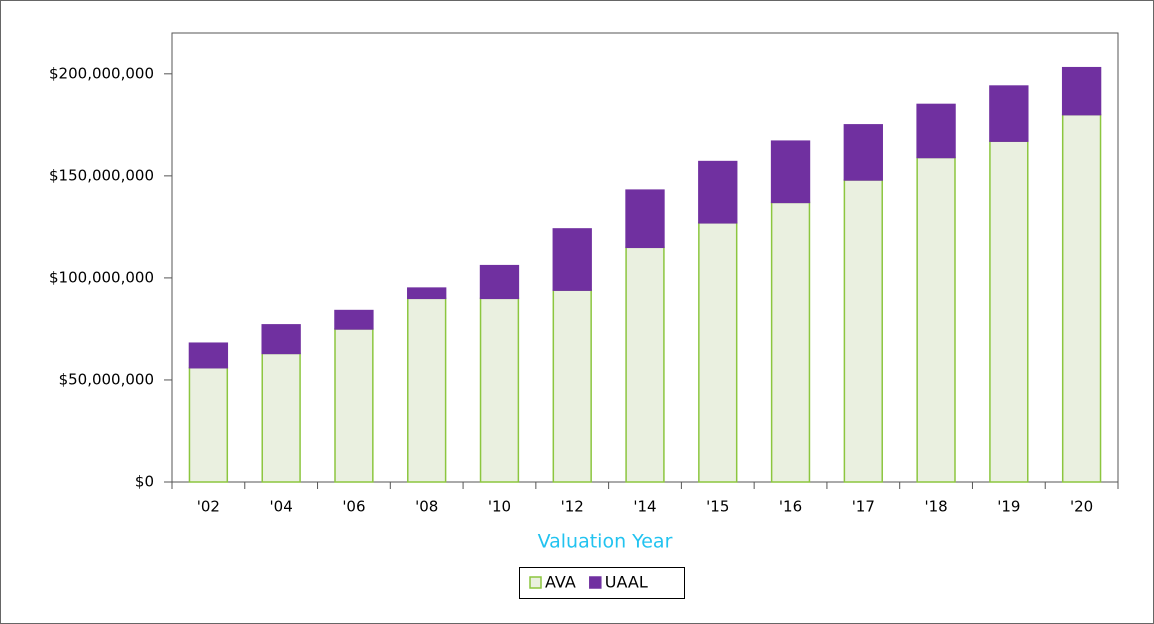  Describe the element at coordinates (101, 73) in the screenshot. I see `y-tick-label: $200,000,000` at that location.